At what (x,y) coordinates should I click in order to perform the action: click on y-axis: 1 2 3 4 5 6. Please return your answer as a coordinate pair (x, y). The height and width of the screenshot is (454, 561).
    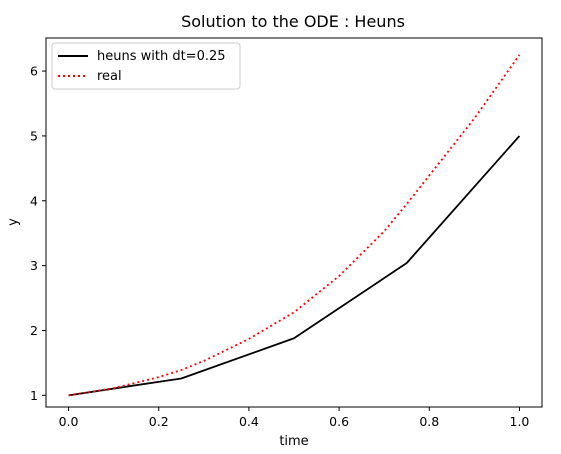
    Looking at the image, I should click on (38, 233).